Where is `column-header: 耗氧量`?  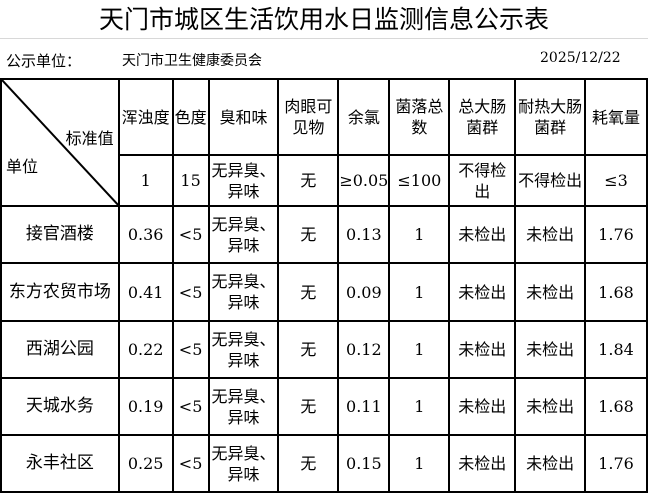
column-header: 耗氧量 is located at coordinates (615, 117).